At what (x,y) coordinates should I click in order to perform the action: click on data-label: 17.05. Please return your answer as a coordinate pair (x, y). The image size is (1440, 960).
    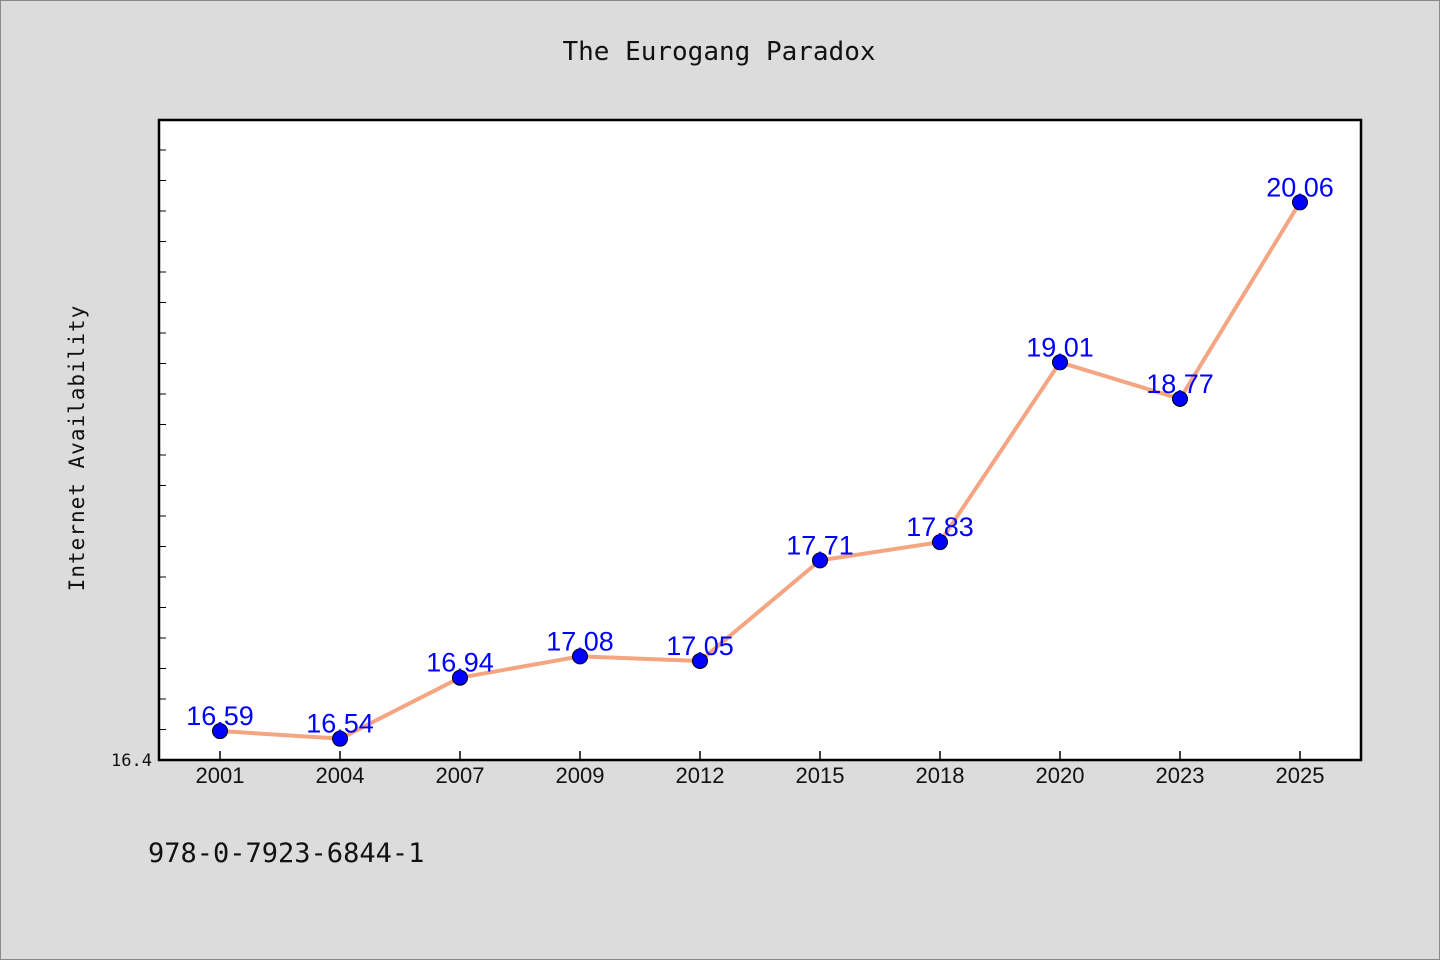
    Looking at the image, I should click on (700, 646).